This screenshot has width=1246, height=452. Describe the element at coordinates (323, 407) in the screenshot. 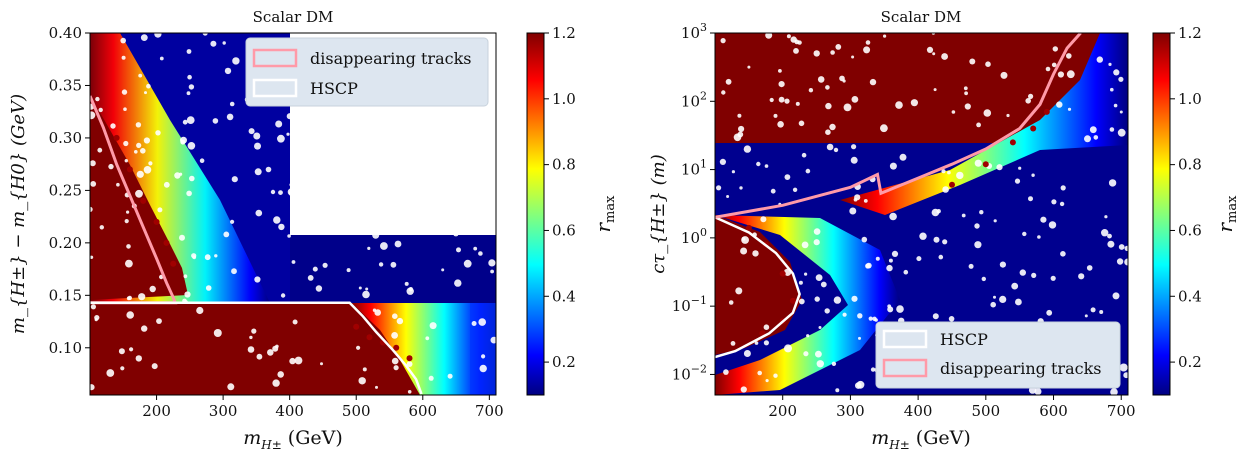

I see `x-axis-ticks: 200 300 400 500 600 700` at that location.